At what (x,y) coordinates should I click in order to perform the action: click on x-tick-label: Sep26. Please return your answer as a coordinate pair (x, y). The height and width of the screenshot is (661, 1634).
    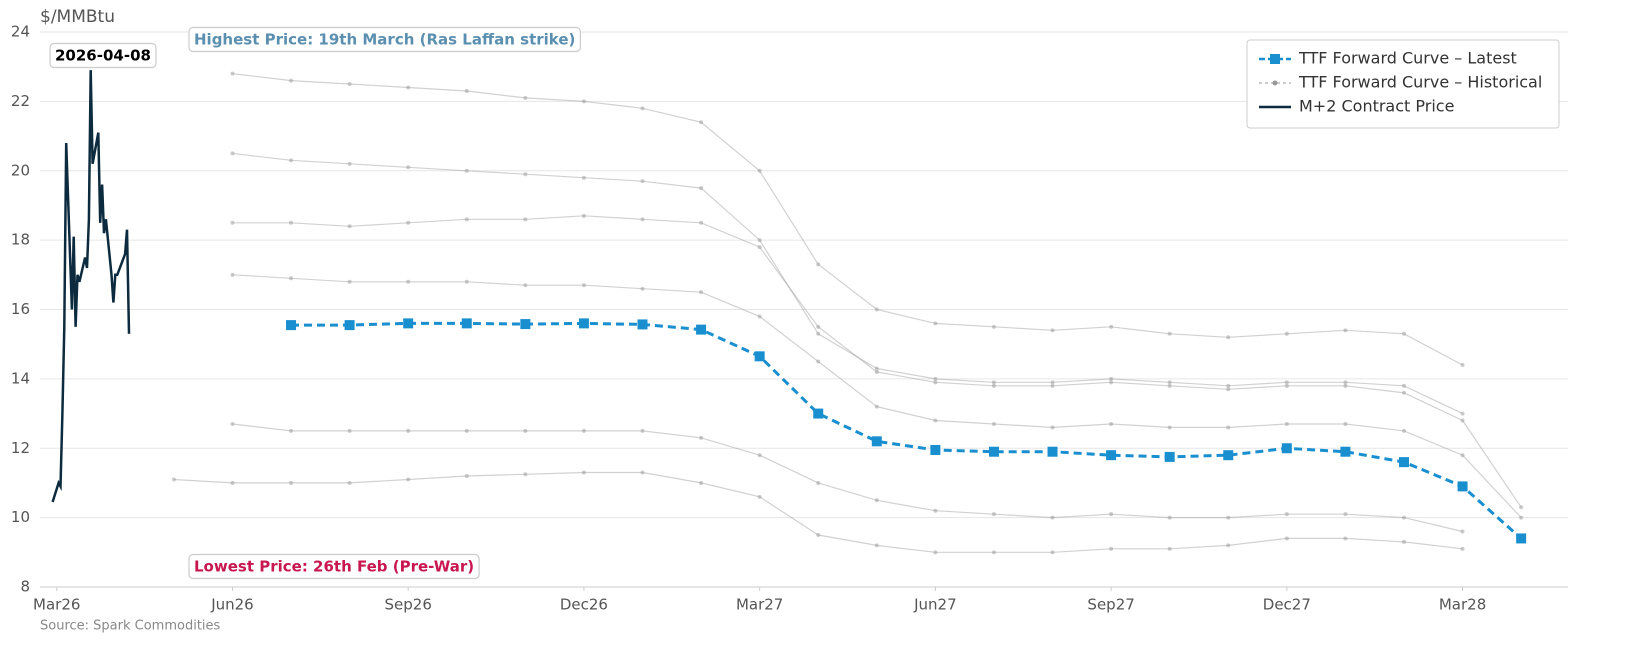
    Looking at the image, I should click on (408, 605).